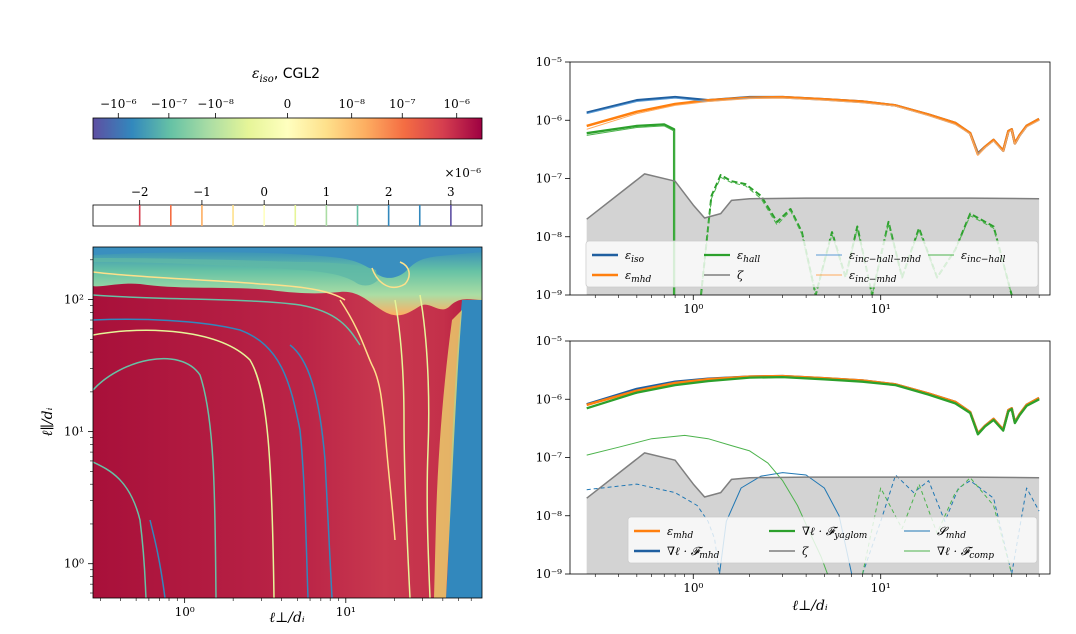  Describe the element at coordinates (287, 128) in the screenshot. I see `colorbar-top-gradient` at that location.